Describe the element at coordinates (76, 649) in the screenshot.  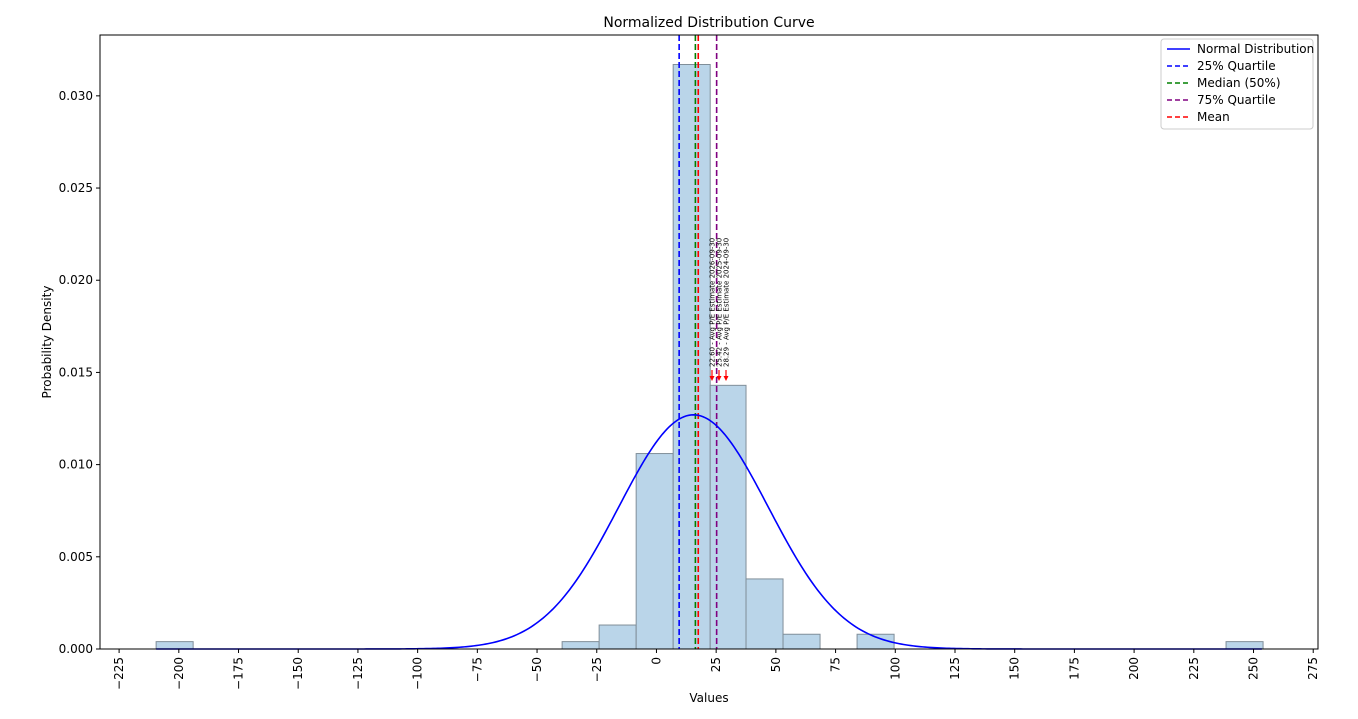
I see `y-tick-label: 0.000` at that location.